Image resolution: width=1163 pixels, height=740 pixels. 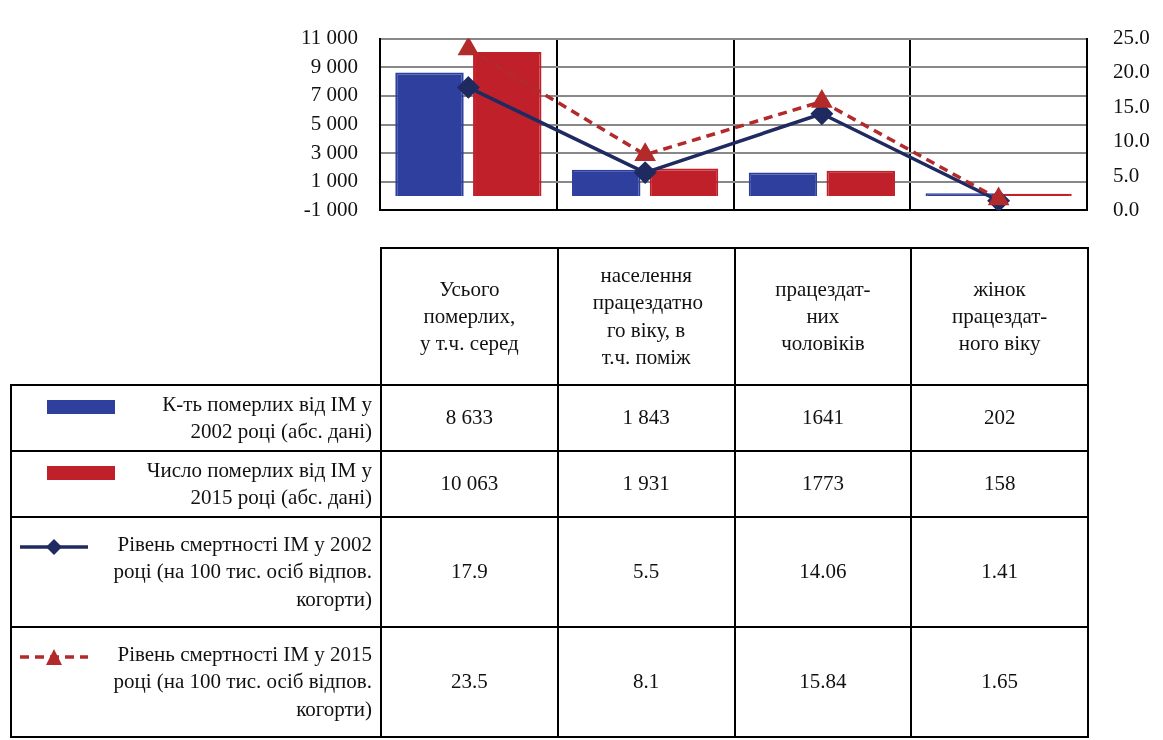 I want to click on y-tick-label: 11 000, so click(x=329, y=37).